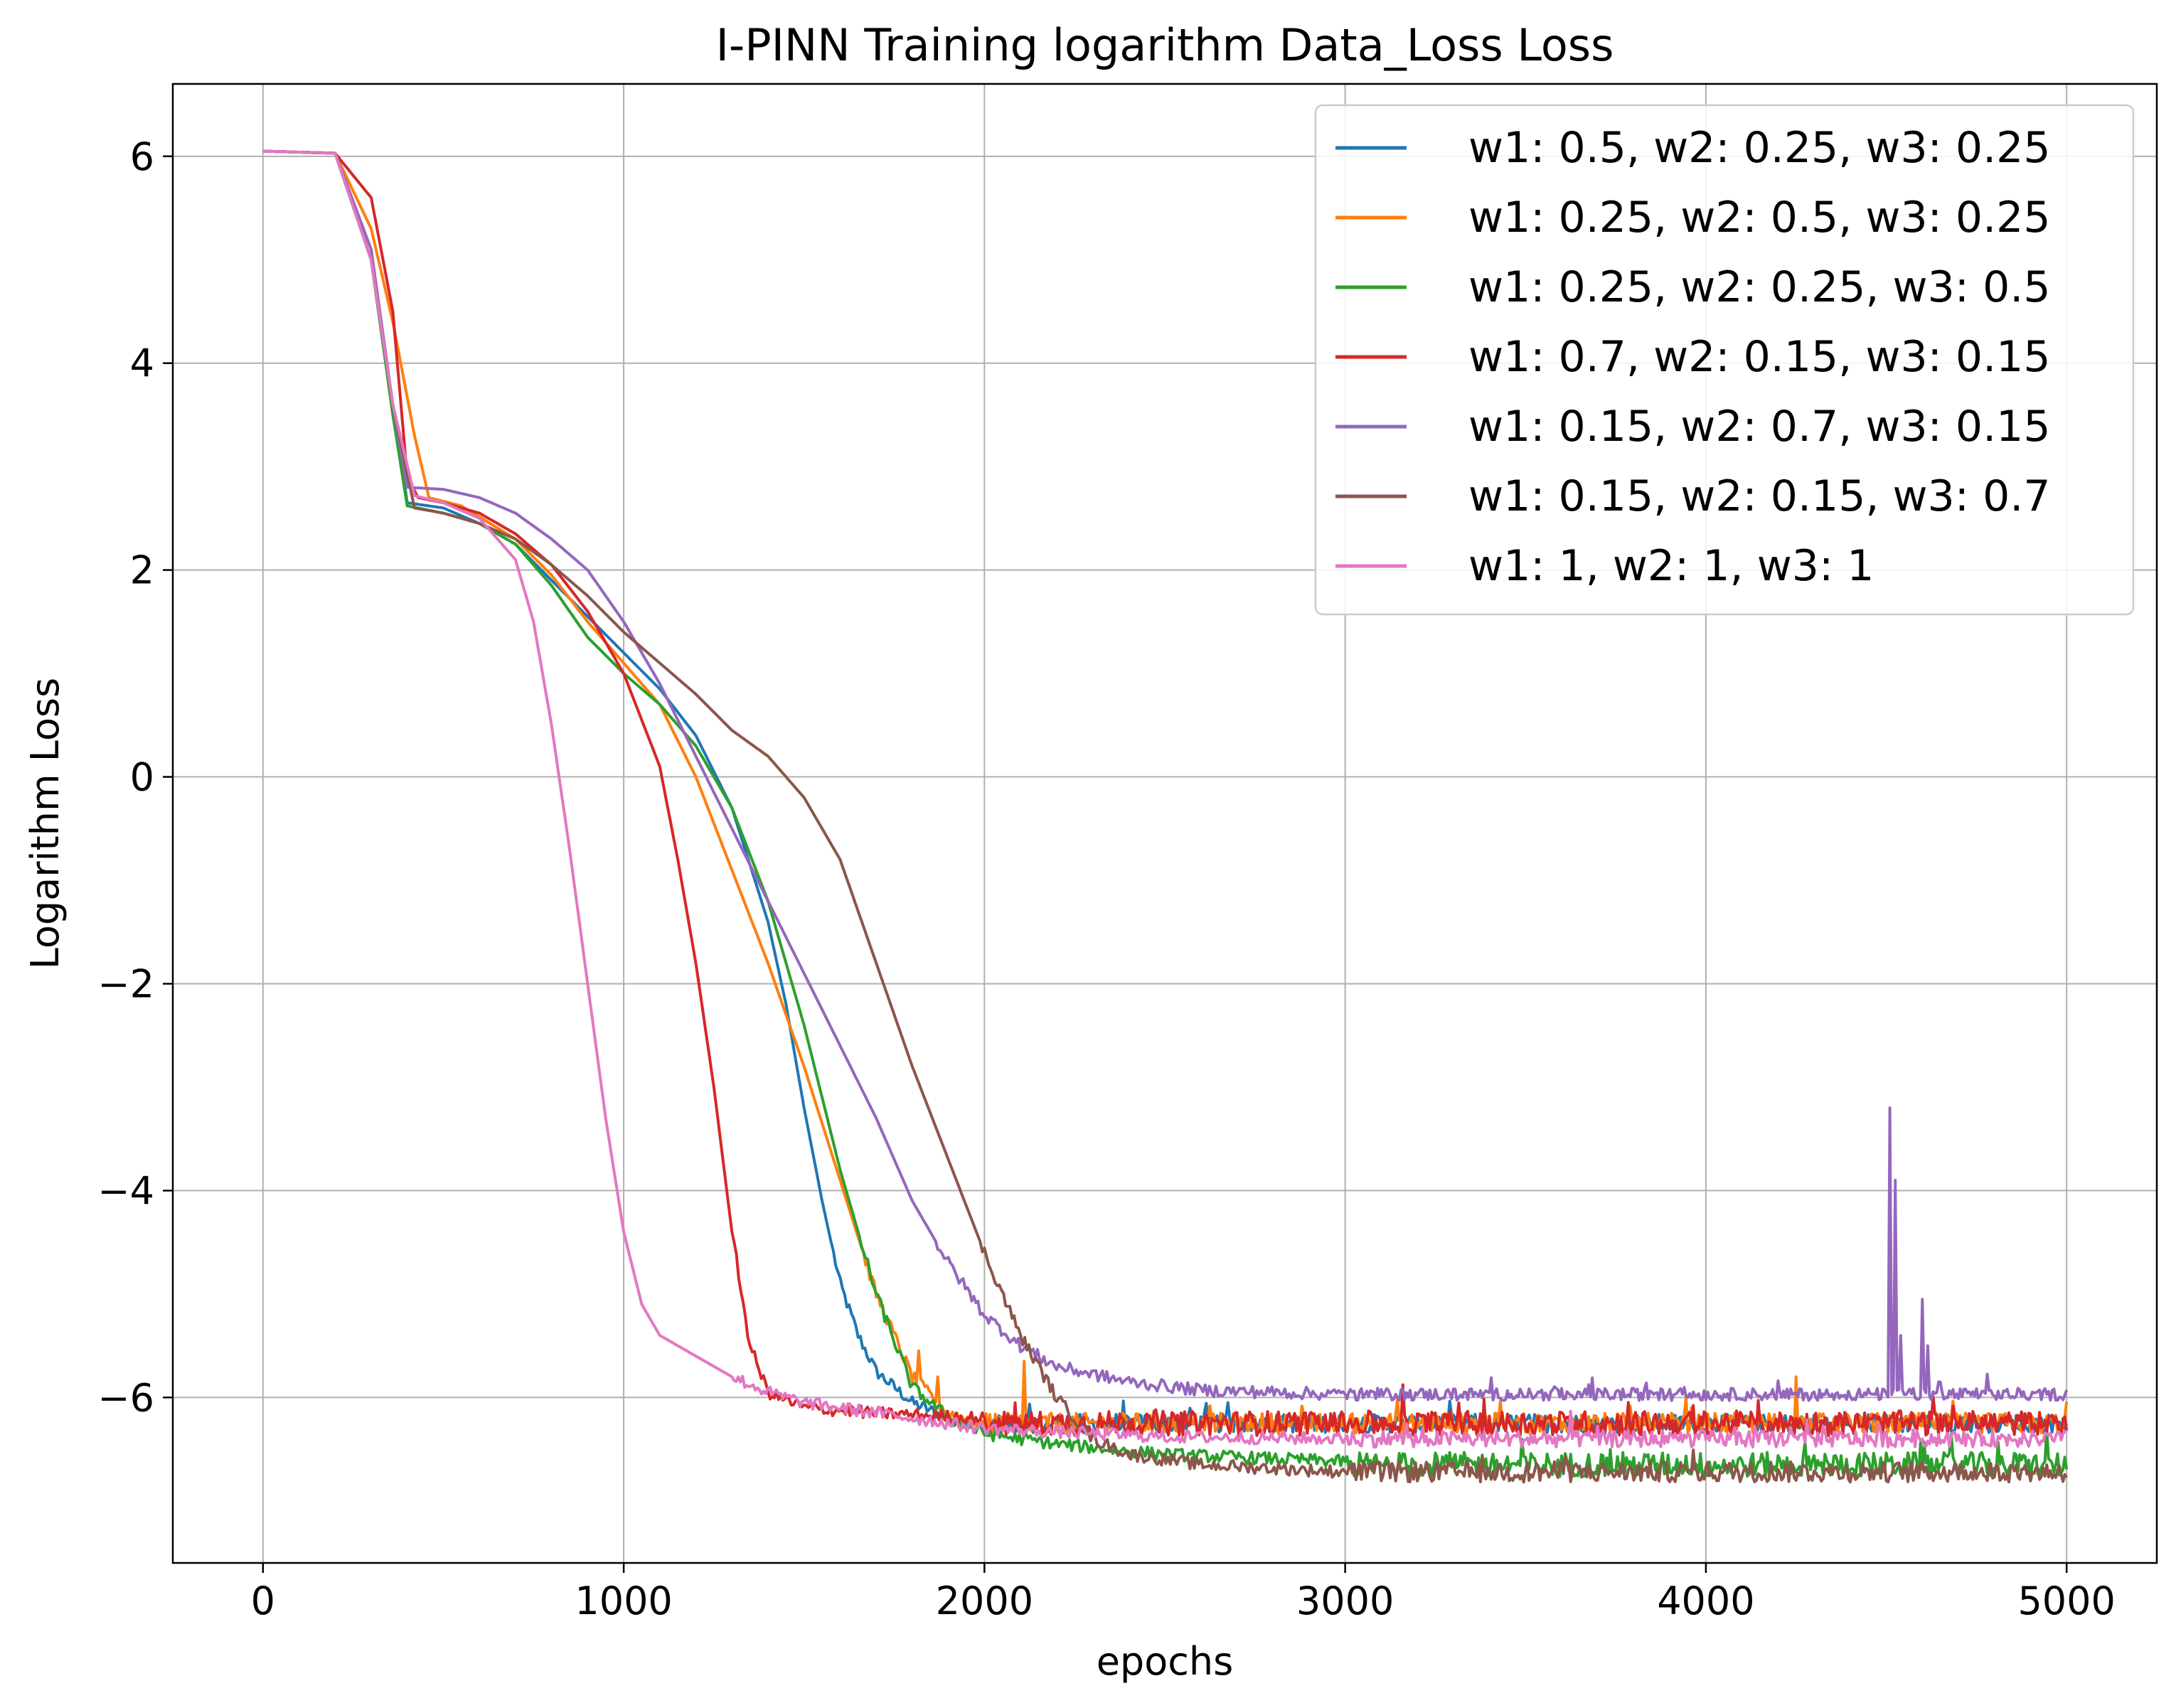  Describe the element at coordinates (125, 1397) in the screenshot. I see `y-tick-label: −6` at that location.